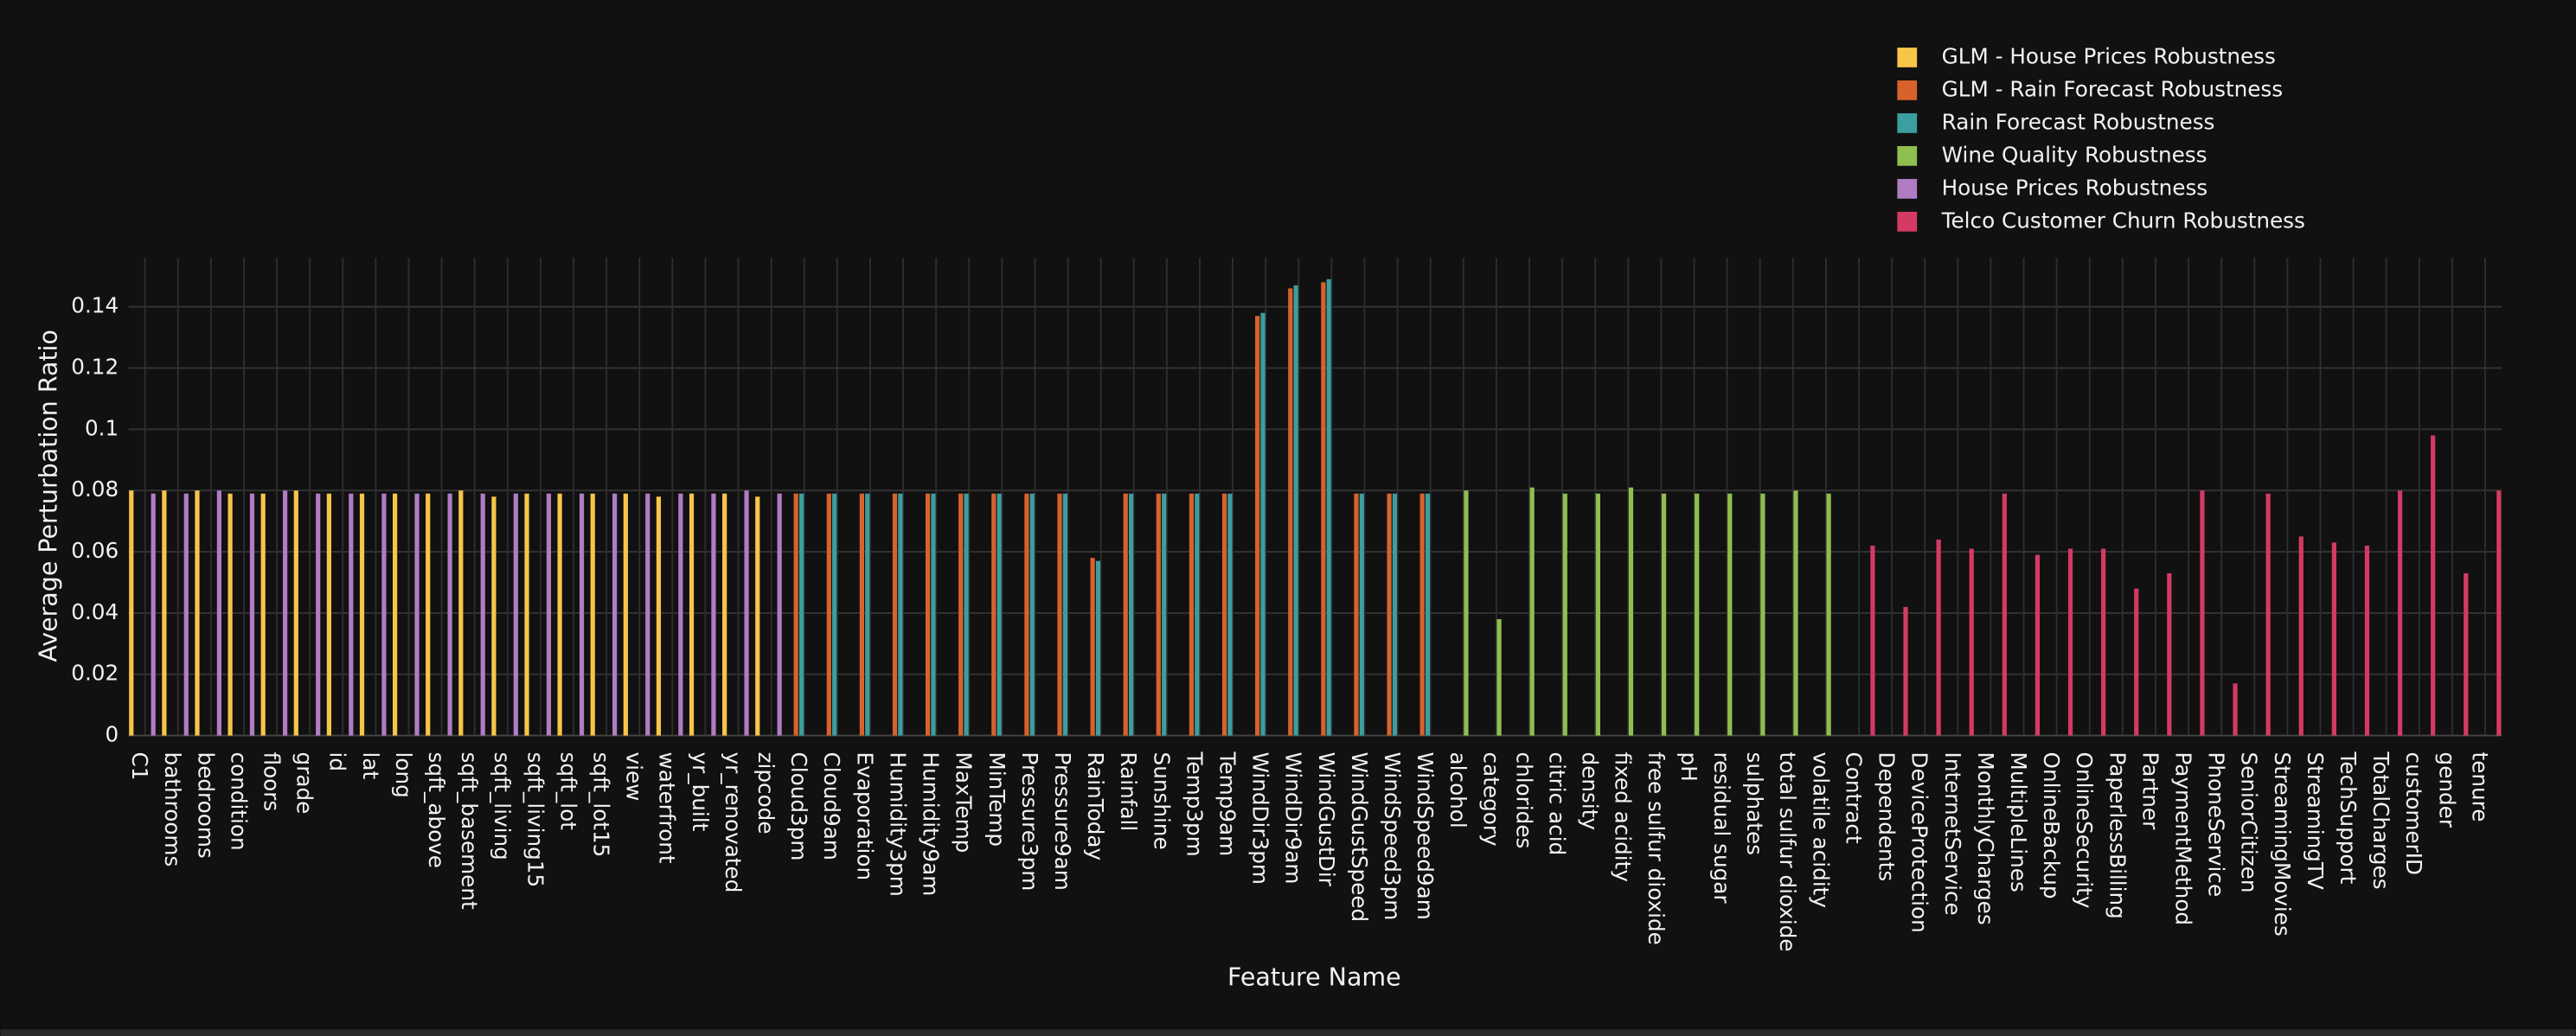  I want to click on x-tick-label: OnlineBackup, so click(2051, 825).